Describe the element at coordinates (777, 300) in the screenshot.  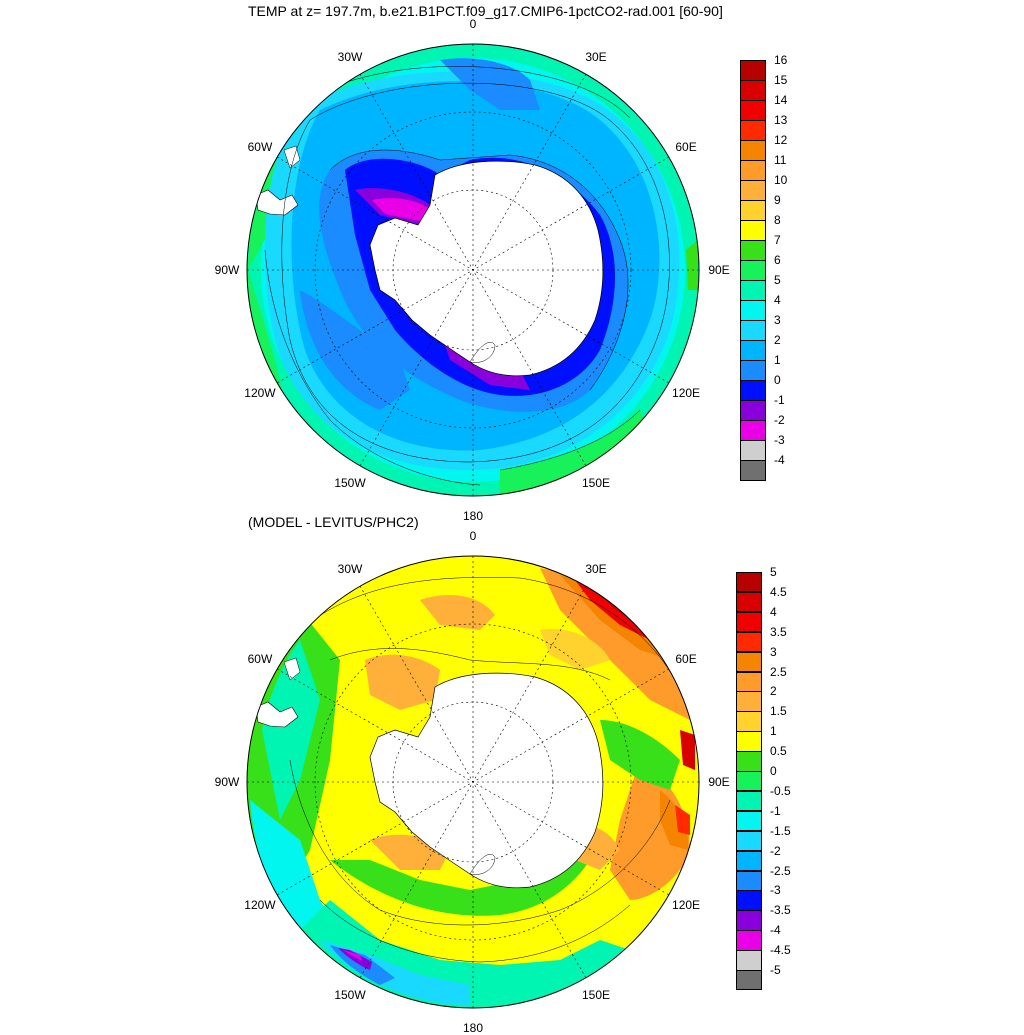
I see `top-colorbar-label: 4` at that location.